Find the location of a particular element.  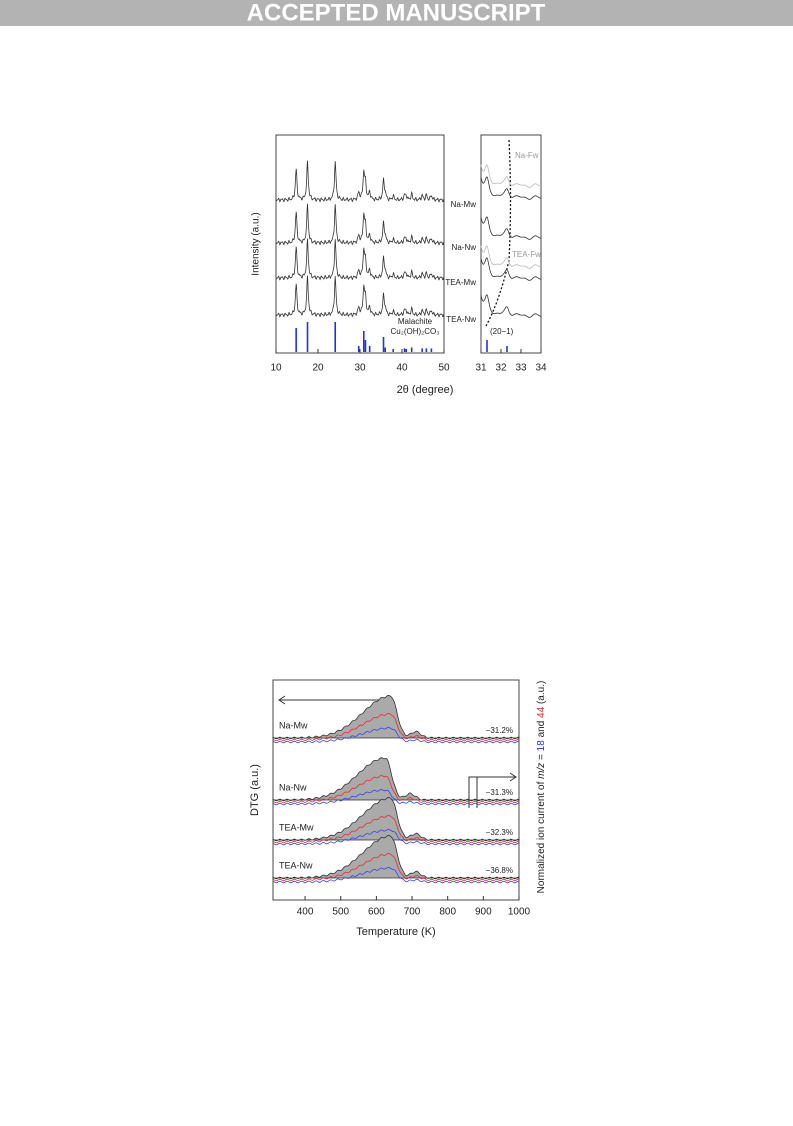

xrd-inset-frame is located at coordinates (511, 244).